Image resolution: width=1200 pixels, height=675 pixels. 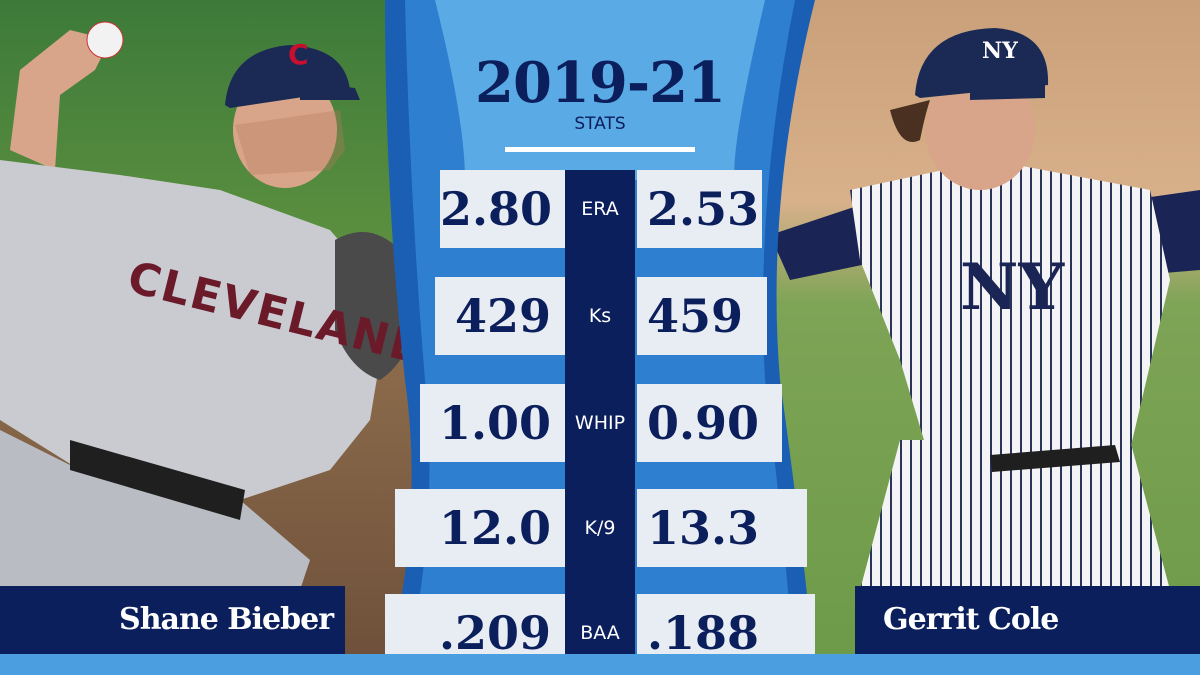 I want to click on label-column, so click(x=600, y=422).